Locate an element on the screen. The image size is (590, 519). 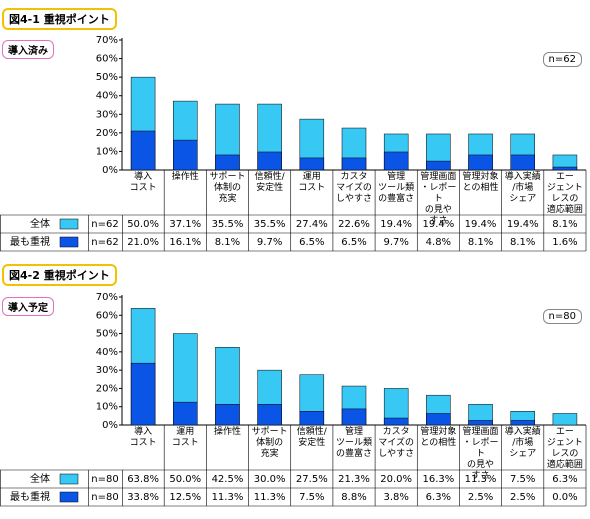
x-tick-label: 導入実績 /市場 シェア is located at coordinates (522, 443).